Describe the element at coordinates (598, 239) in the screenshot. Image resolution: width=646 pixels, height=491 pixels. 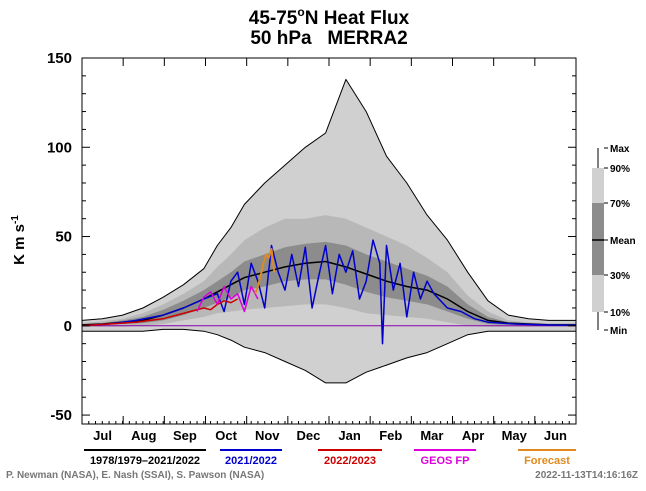
I see `pbar-inner` at that location.